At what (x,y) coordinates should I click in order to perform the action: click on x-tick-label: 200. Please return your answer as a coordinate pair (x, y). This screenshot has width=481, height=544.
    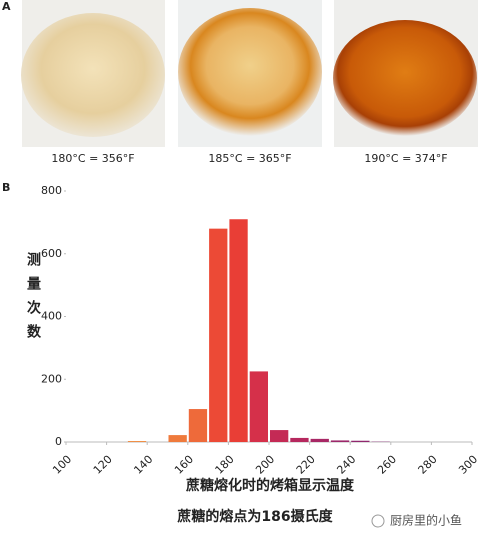
    Looking at the image, I should click on (265, 465).